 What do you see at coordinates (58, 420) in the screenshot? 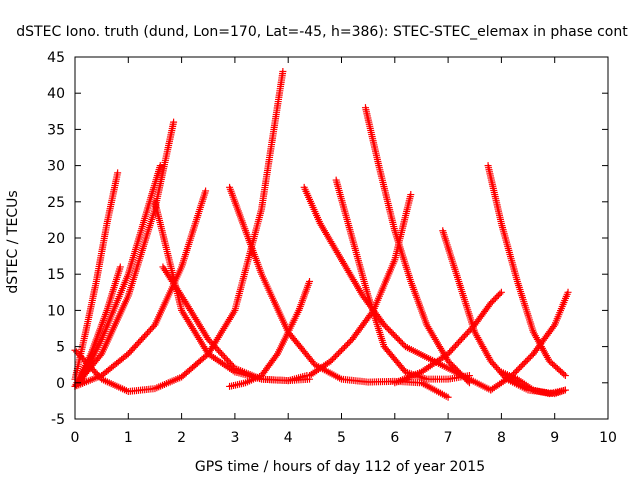
I see `y-tick-label: -5` at bounding box center [58, 420].